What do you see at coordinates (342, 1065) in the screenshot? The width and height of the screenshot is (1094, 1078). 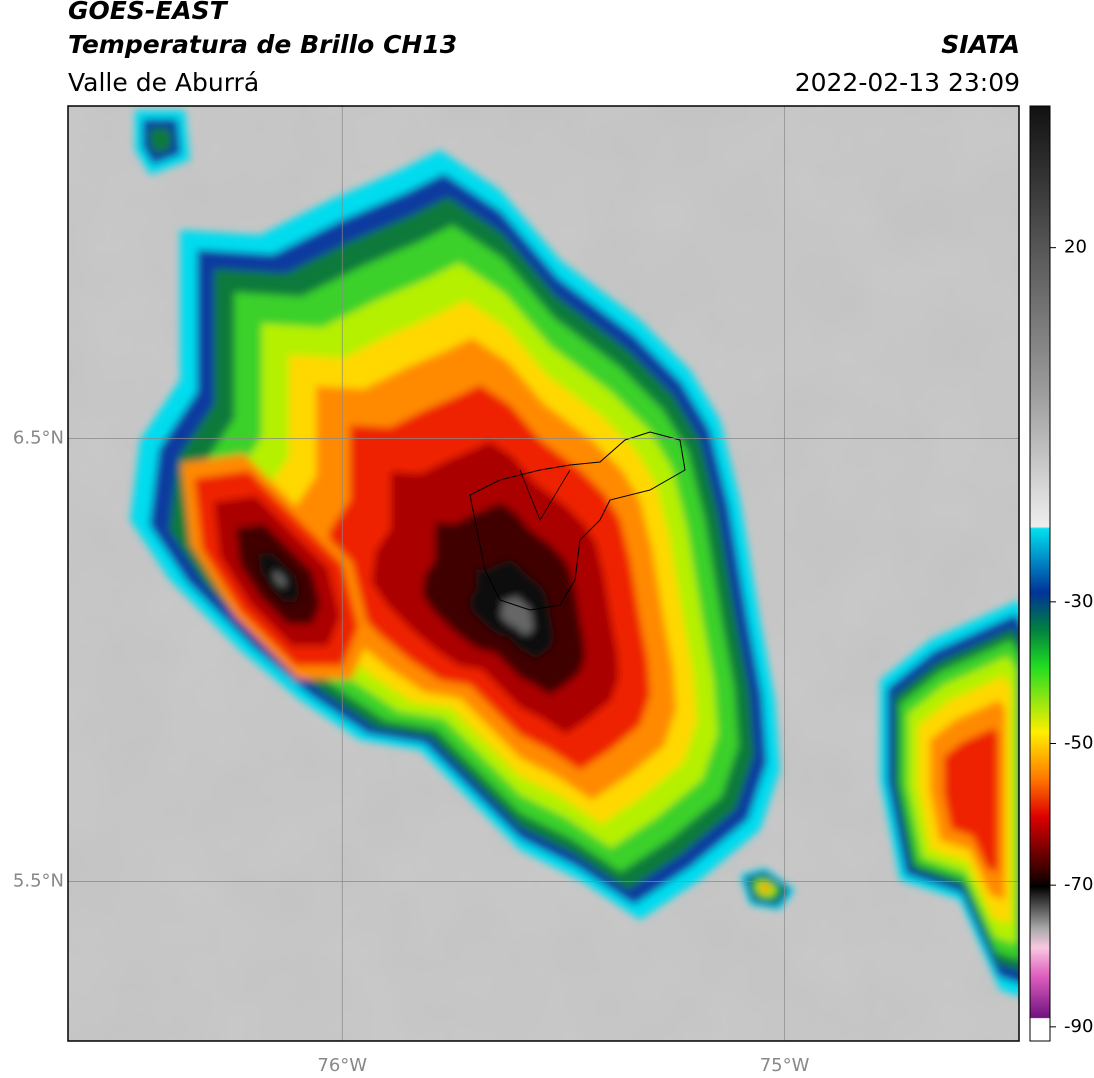 I see `lon-label: 76°W` at bounding box center [342, 1065].